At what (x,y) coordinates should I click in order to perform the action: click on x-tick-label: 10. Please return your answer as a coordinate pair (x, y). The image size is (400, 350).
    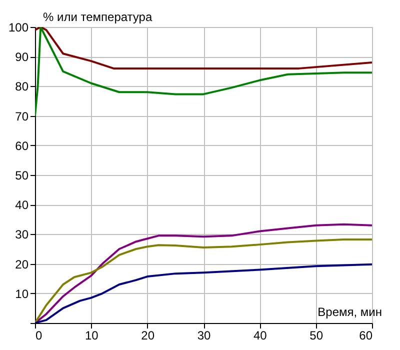
    Looking at the image, I should click on (91, 335).